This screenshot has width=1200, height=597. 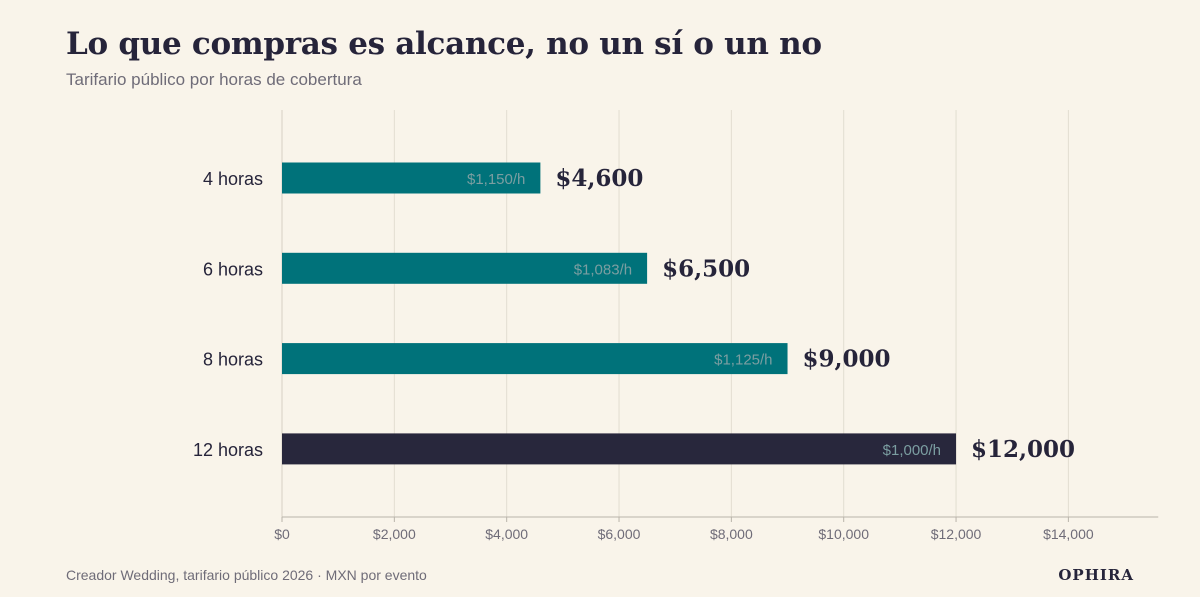 What do you see at coordinates (394, 534) in the screenshot?
I see `x-tick-label: $2,000` at bounding box center [394, 534].